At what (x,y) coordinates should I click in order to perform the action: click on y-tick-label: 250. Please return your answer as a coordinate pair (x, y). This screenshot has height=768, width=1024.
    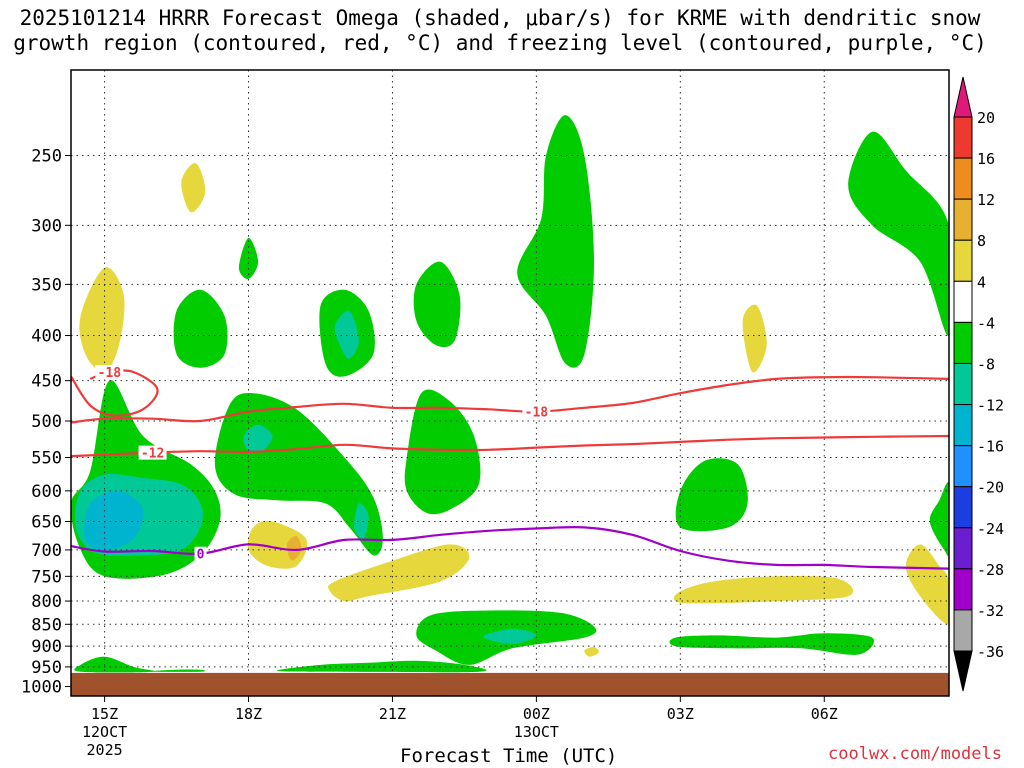
    Looking at the image, I should click on (46, 156).